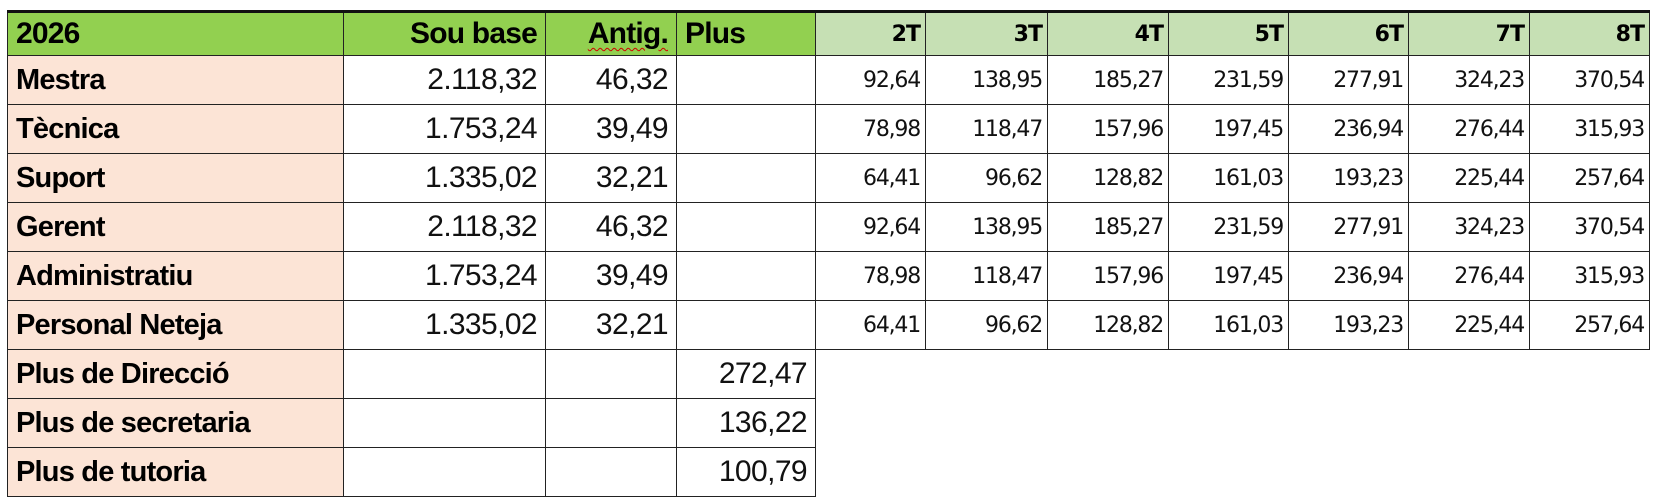 The width and height of the screenshot is (1655, 503). What do you see at coordinates (746, 33) in the screenshot?
I see `header-plus: Plus` at bounding box center [746, 33].